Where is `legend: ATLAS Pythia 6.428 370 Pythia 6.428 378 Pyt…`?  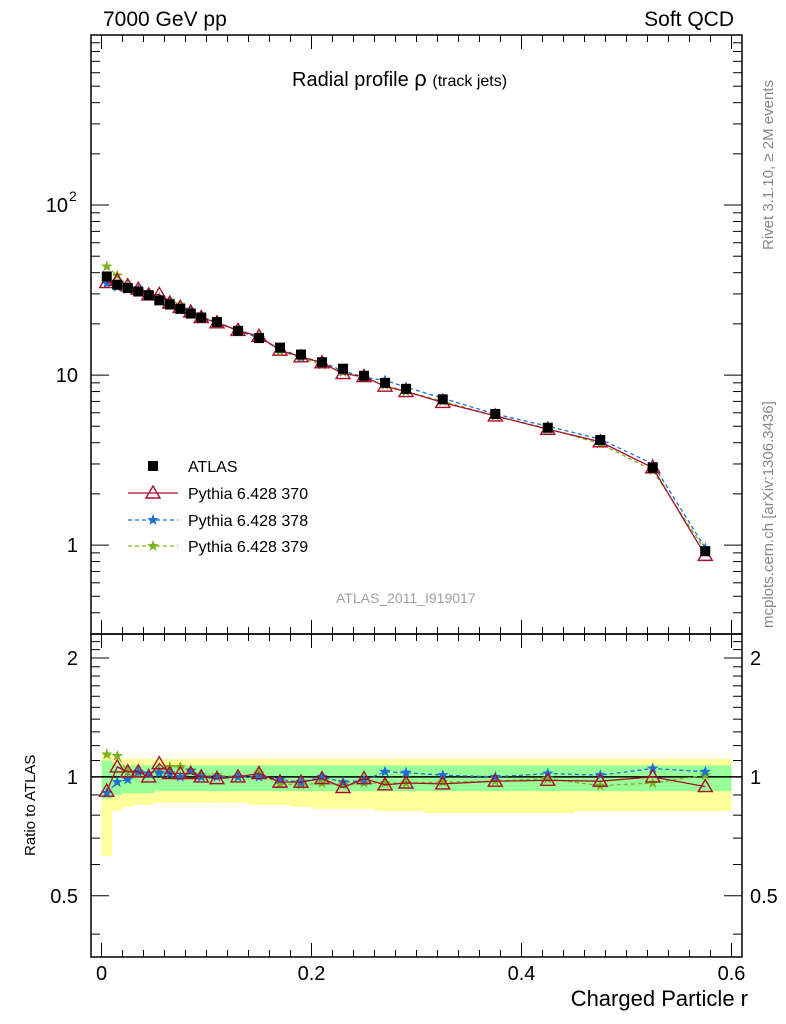 legend: ATLAS Pythia 6.428 370 Pythia 6.428 378 Pyt… is located at coordinates (218, 507).